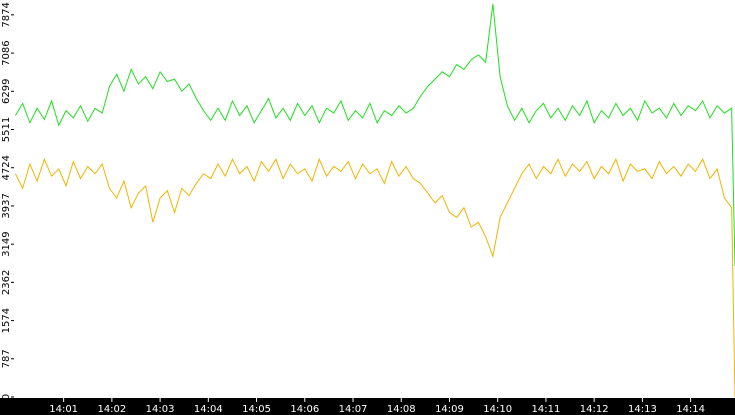 The width and height of the screenshot is (735, 415). Describe the element at coordinates (546, 409) in the screenshot. I see `x-tick-label: 14:11` at that location.